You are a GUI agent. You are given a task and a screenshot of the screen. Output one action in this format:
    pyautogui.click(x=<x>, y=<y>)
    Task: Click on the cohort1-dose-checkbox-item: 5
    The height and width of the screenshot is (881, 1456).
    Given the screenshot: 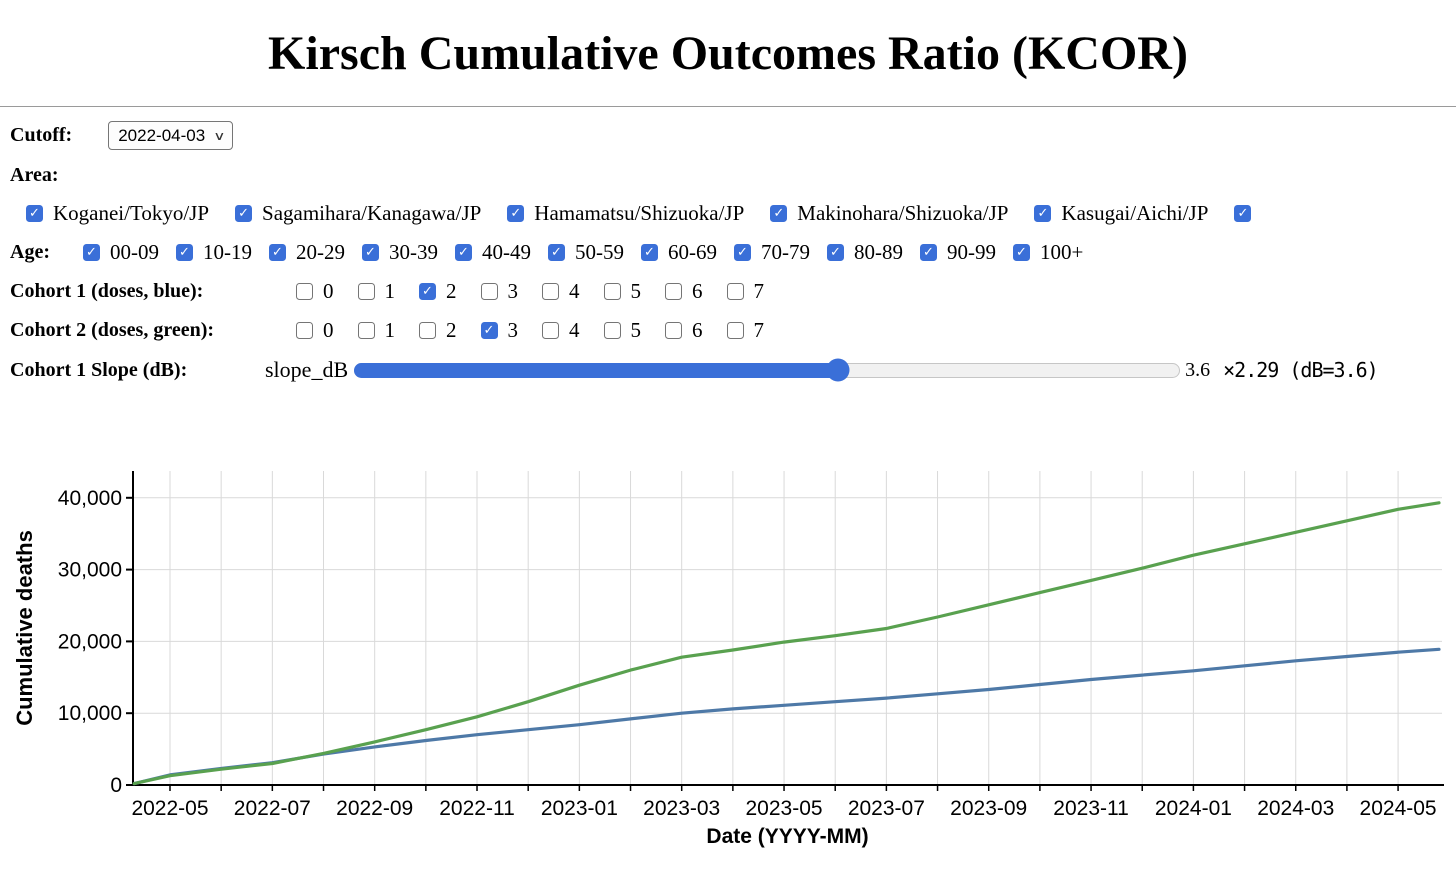 What is the action you would take?
    pyautogui.click(x=622, y=291)
    